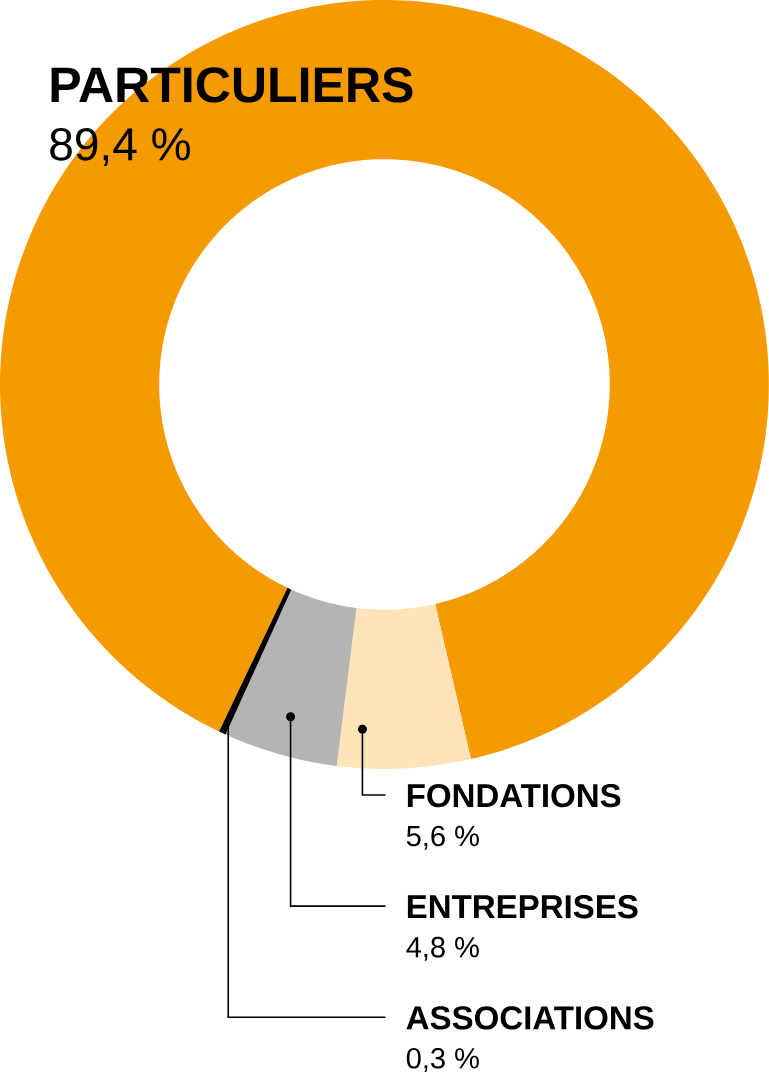 This screenshot has height=1072, width=769. I want to click on slice-label: ENTREPRISES, so click(522, 907).